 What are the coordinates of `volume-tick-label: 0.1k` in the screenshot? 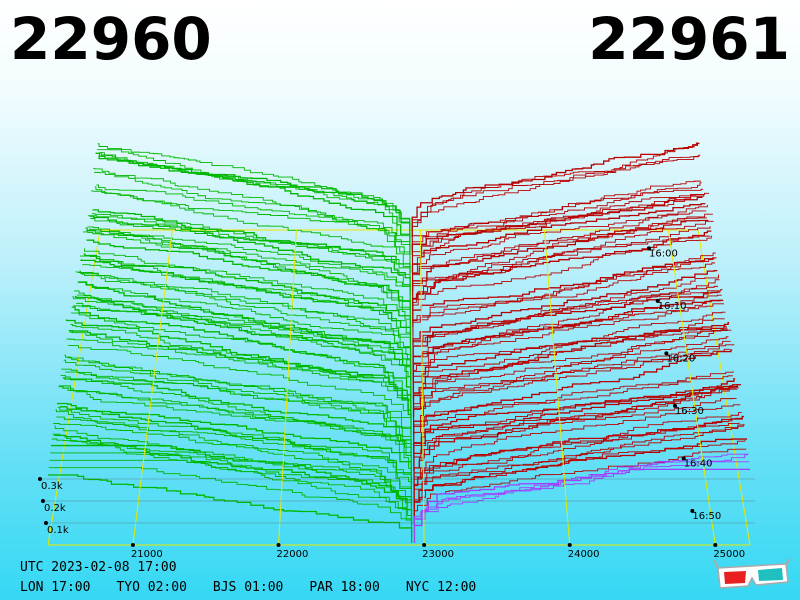 It's located at (58, 530).